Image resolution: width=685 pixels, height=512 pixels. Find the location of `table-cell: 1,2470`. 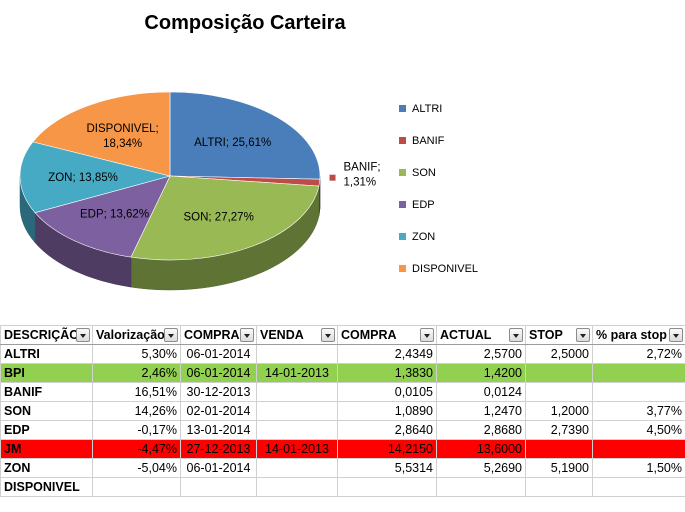

table-cell: 1,2470 is located at coordinates (481, 411).